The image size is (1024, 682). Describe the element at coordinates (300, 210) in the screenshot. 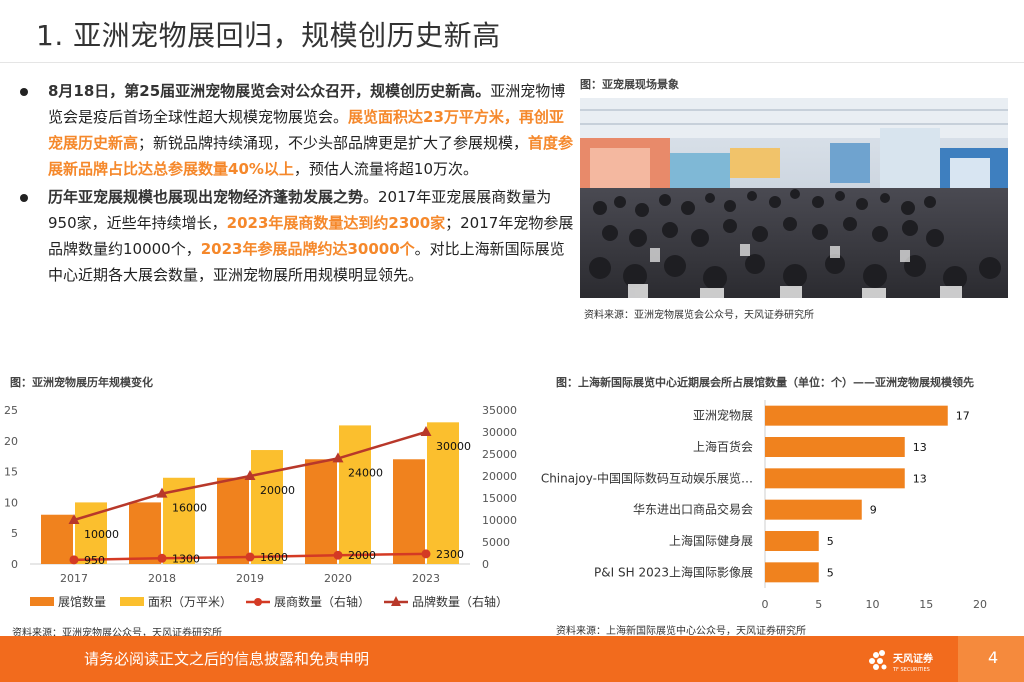

I see `bullet-segment: 。2017年亚宠展展商数量为950家，近些年持续增长，` at that location.